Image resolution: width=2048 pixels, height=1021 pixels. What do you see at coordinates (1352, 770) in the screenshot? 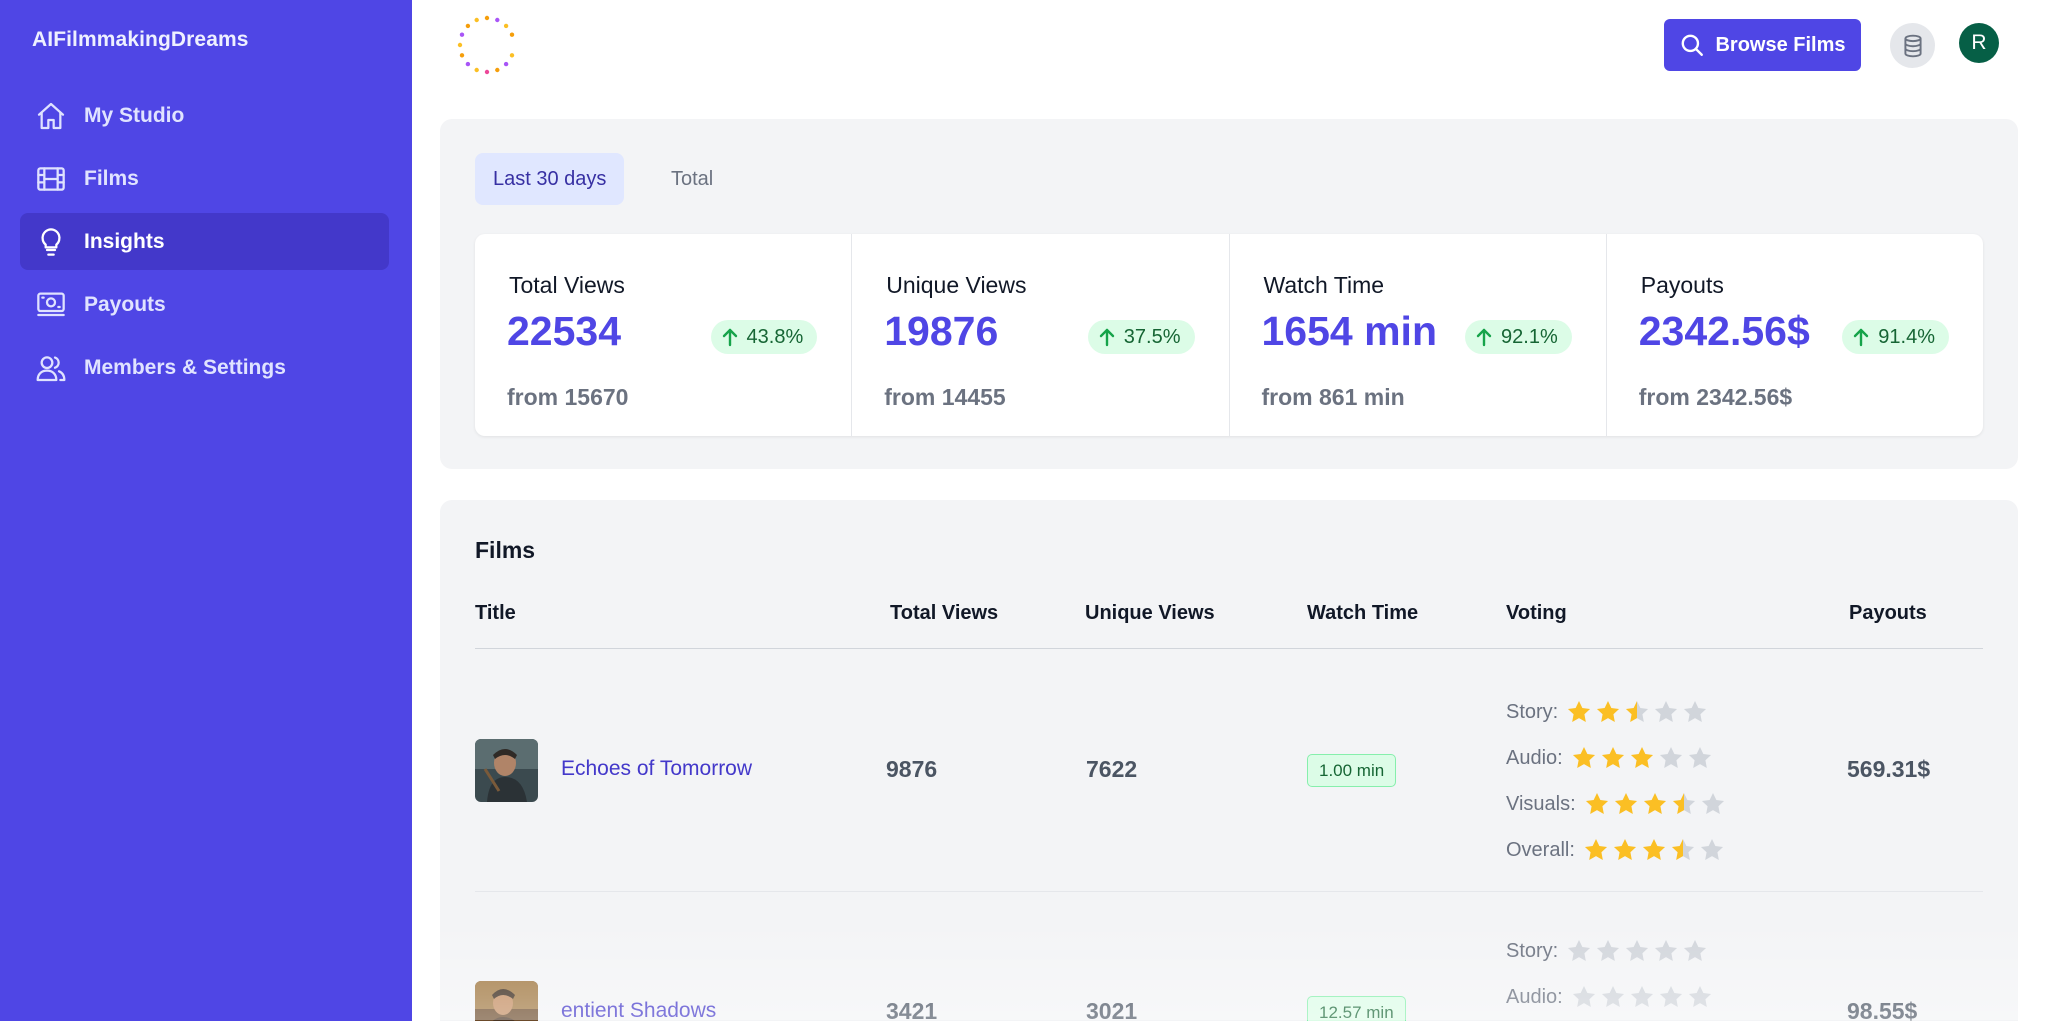
I see `watch-time-badge: 1.00 min` at bounding box center [1352, 770].